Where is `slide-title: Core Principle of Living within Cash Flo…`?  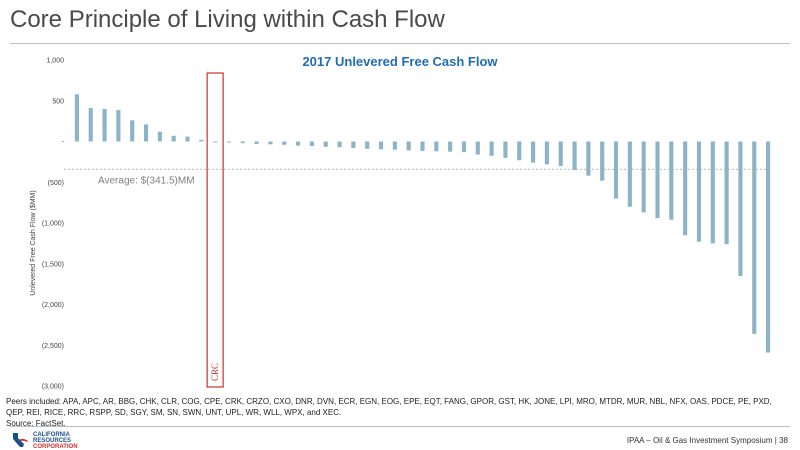 slide-title: Core Principle of Living within Cash Flo… is located at coordinates (227, 19).